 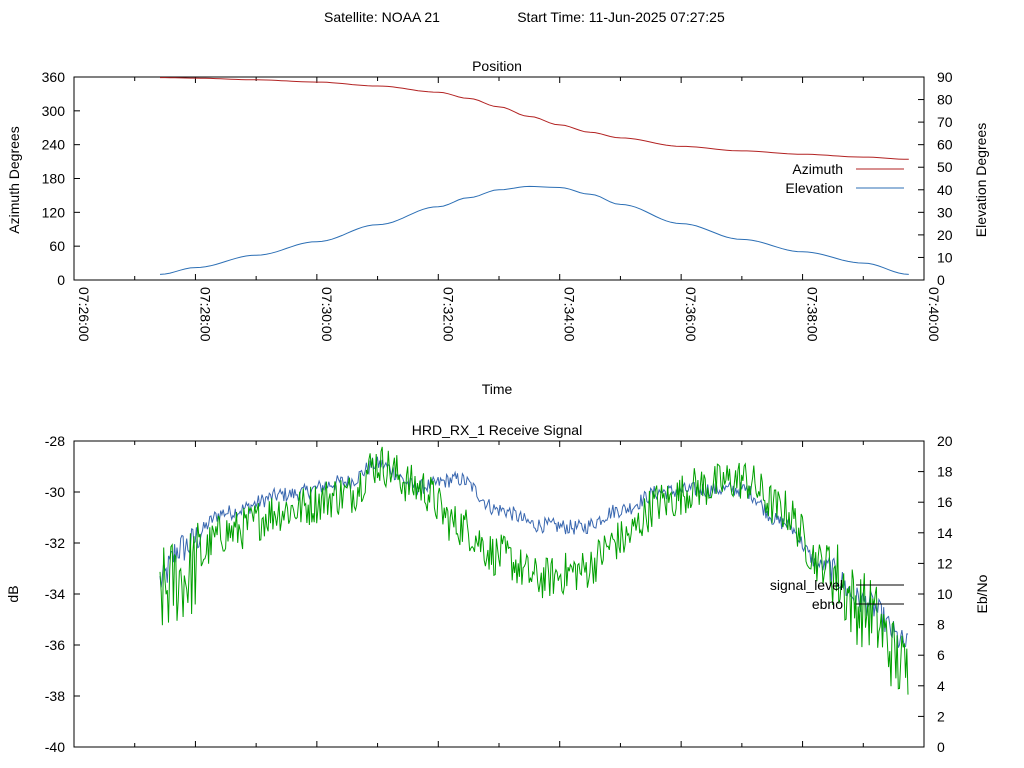 What do you see at coordinates (55, 696) in the screenshot?
I see `y-tick-label: -38` at bounding box center [55, 696].